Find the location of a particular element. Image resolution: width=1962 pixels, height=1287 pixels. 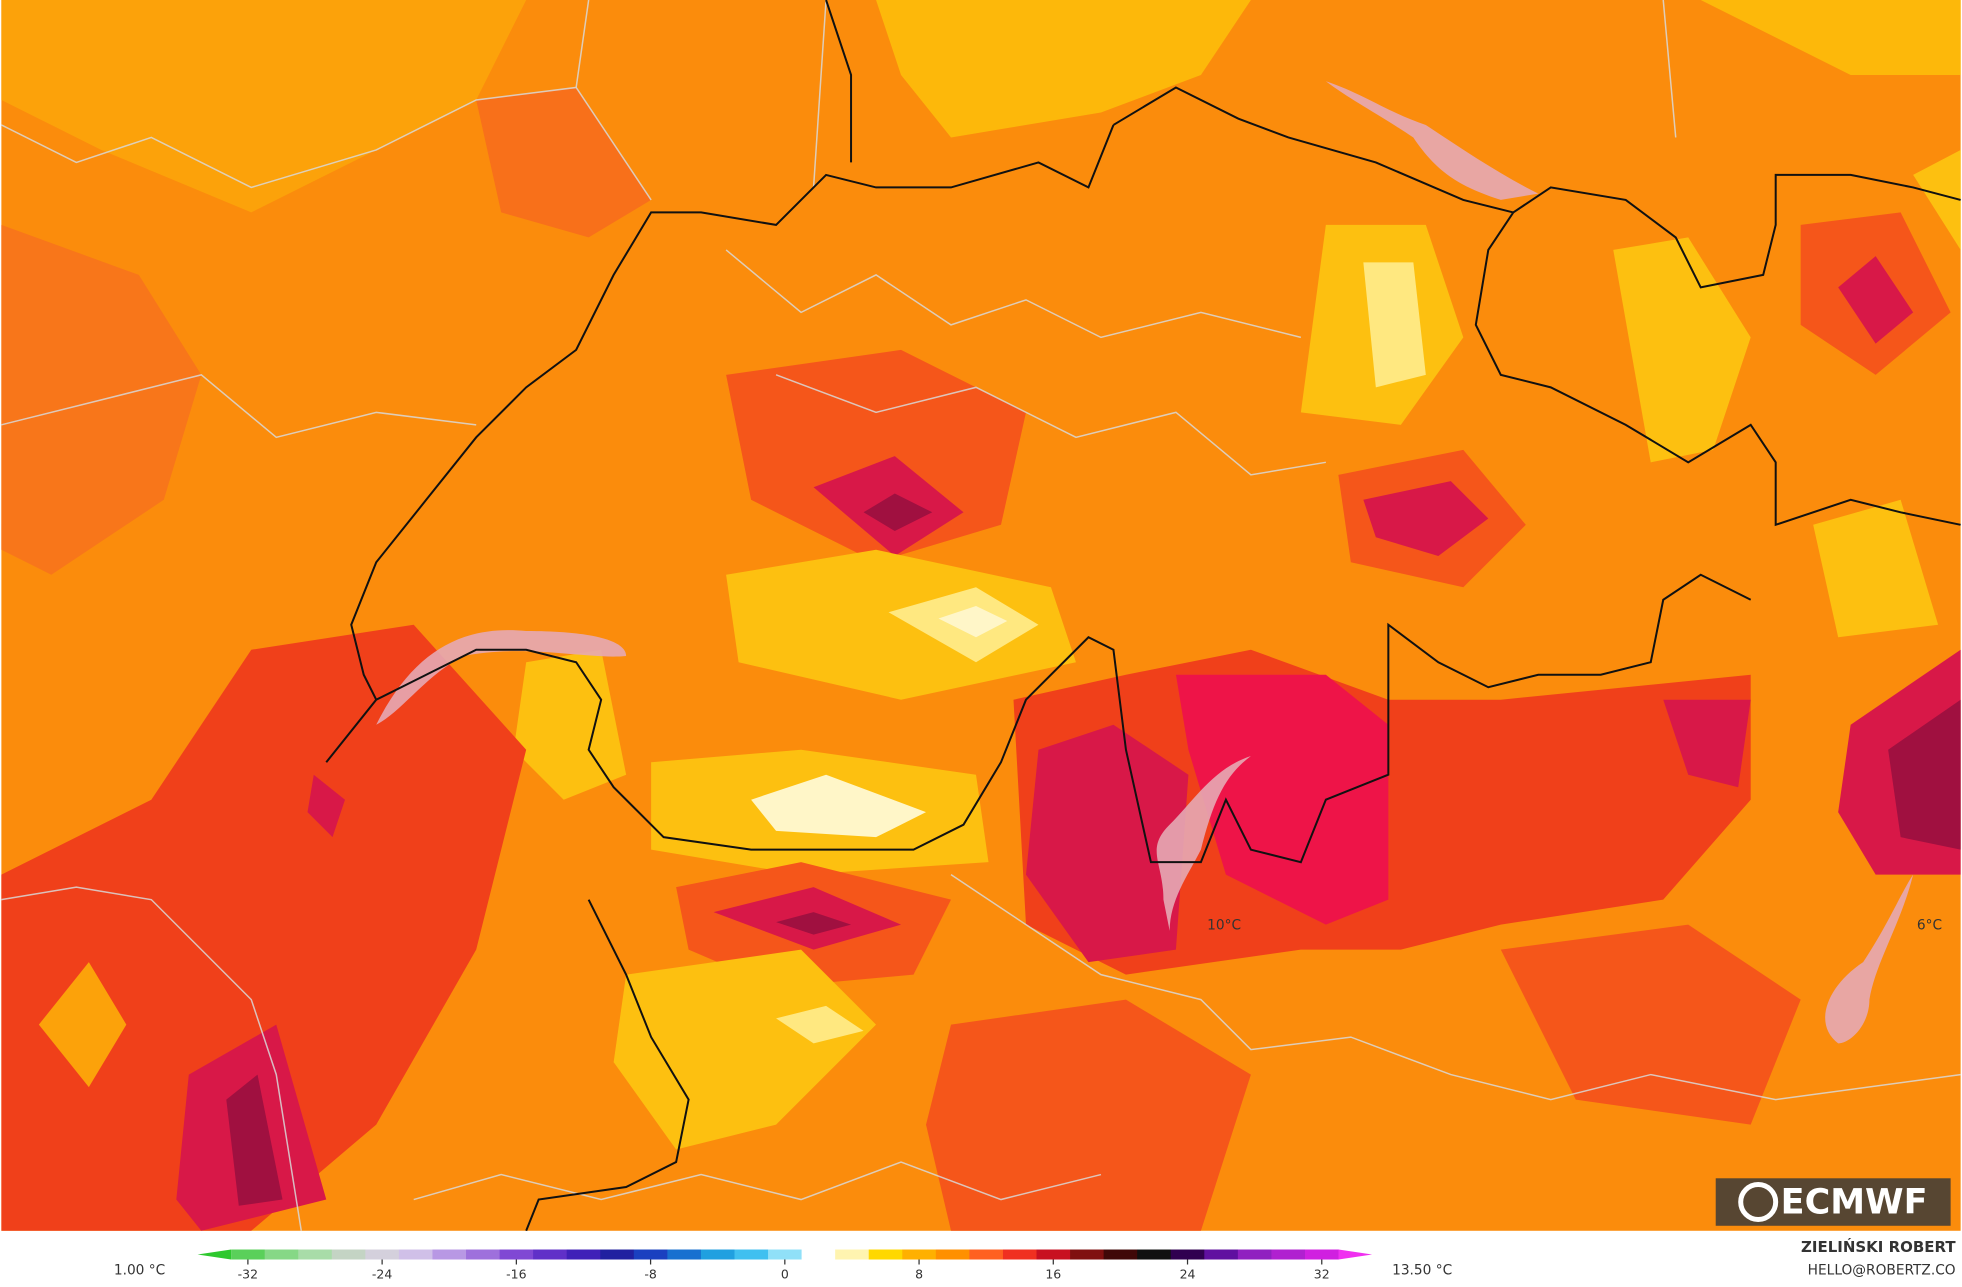

ecmwf-logo: ECMWF is located at coordinates (1833, 1202).